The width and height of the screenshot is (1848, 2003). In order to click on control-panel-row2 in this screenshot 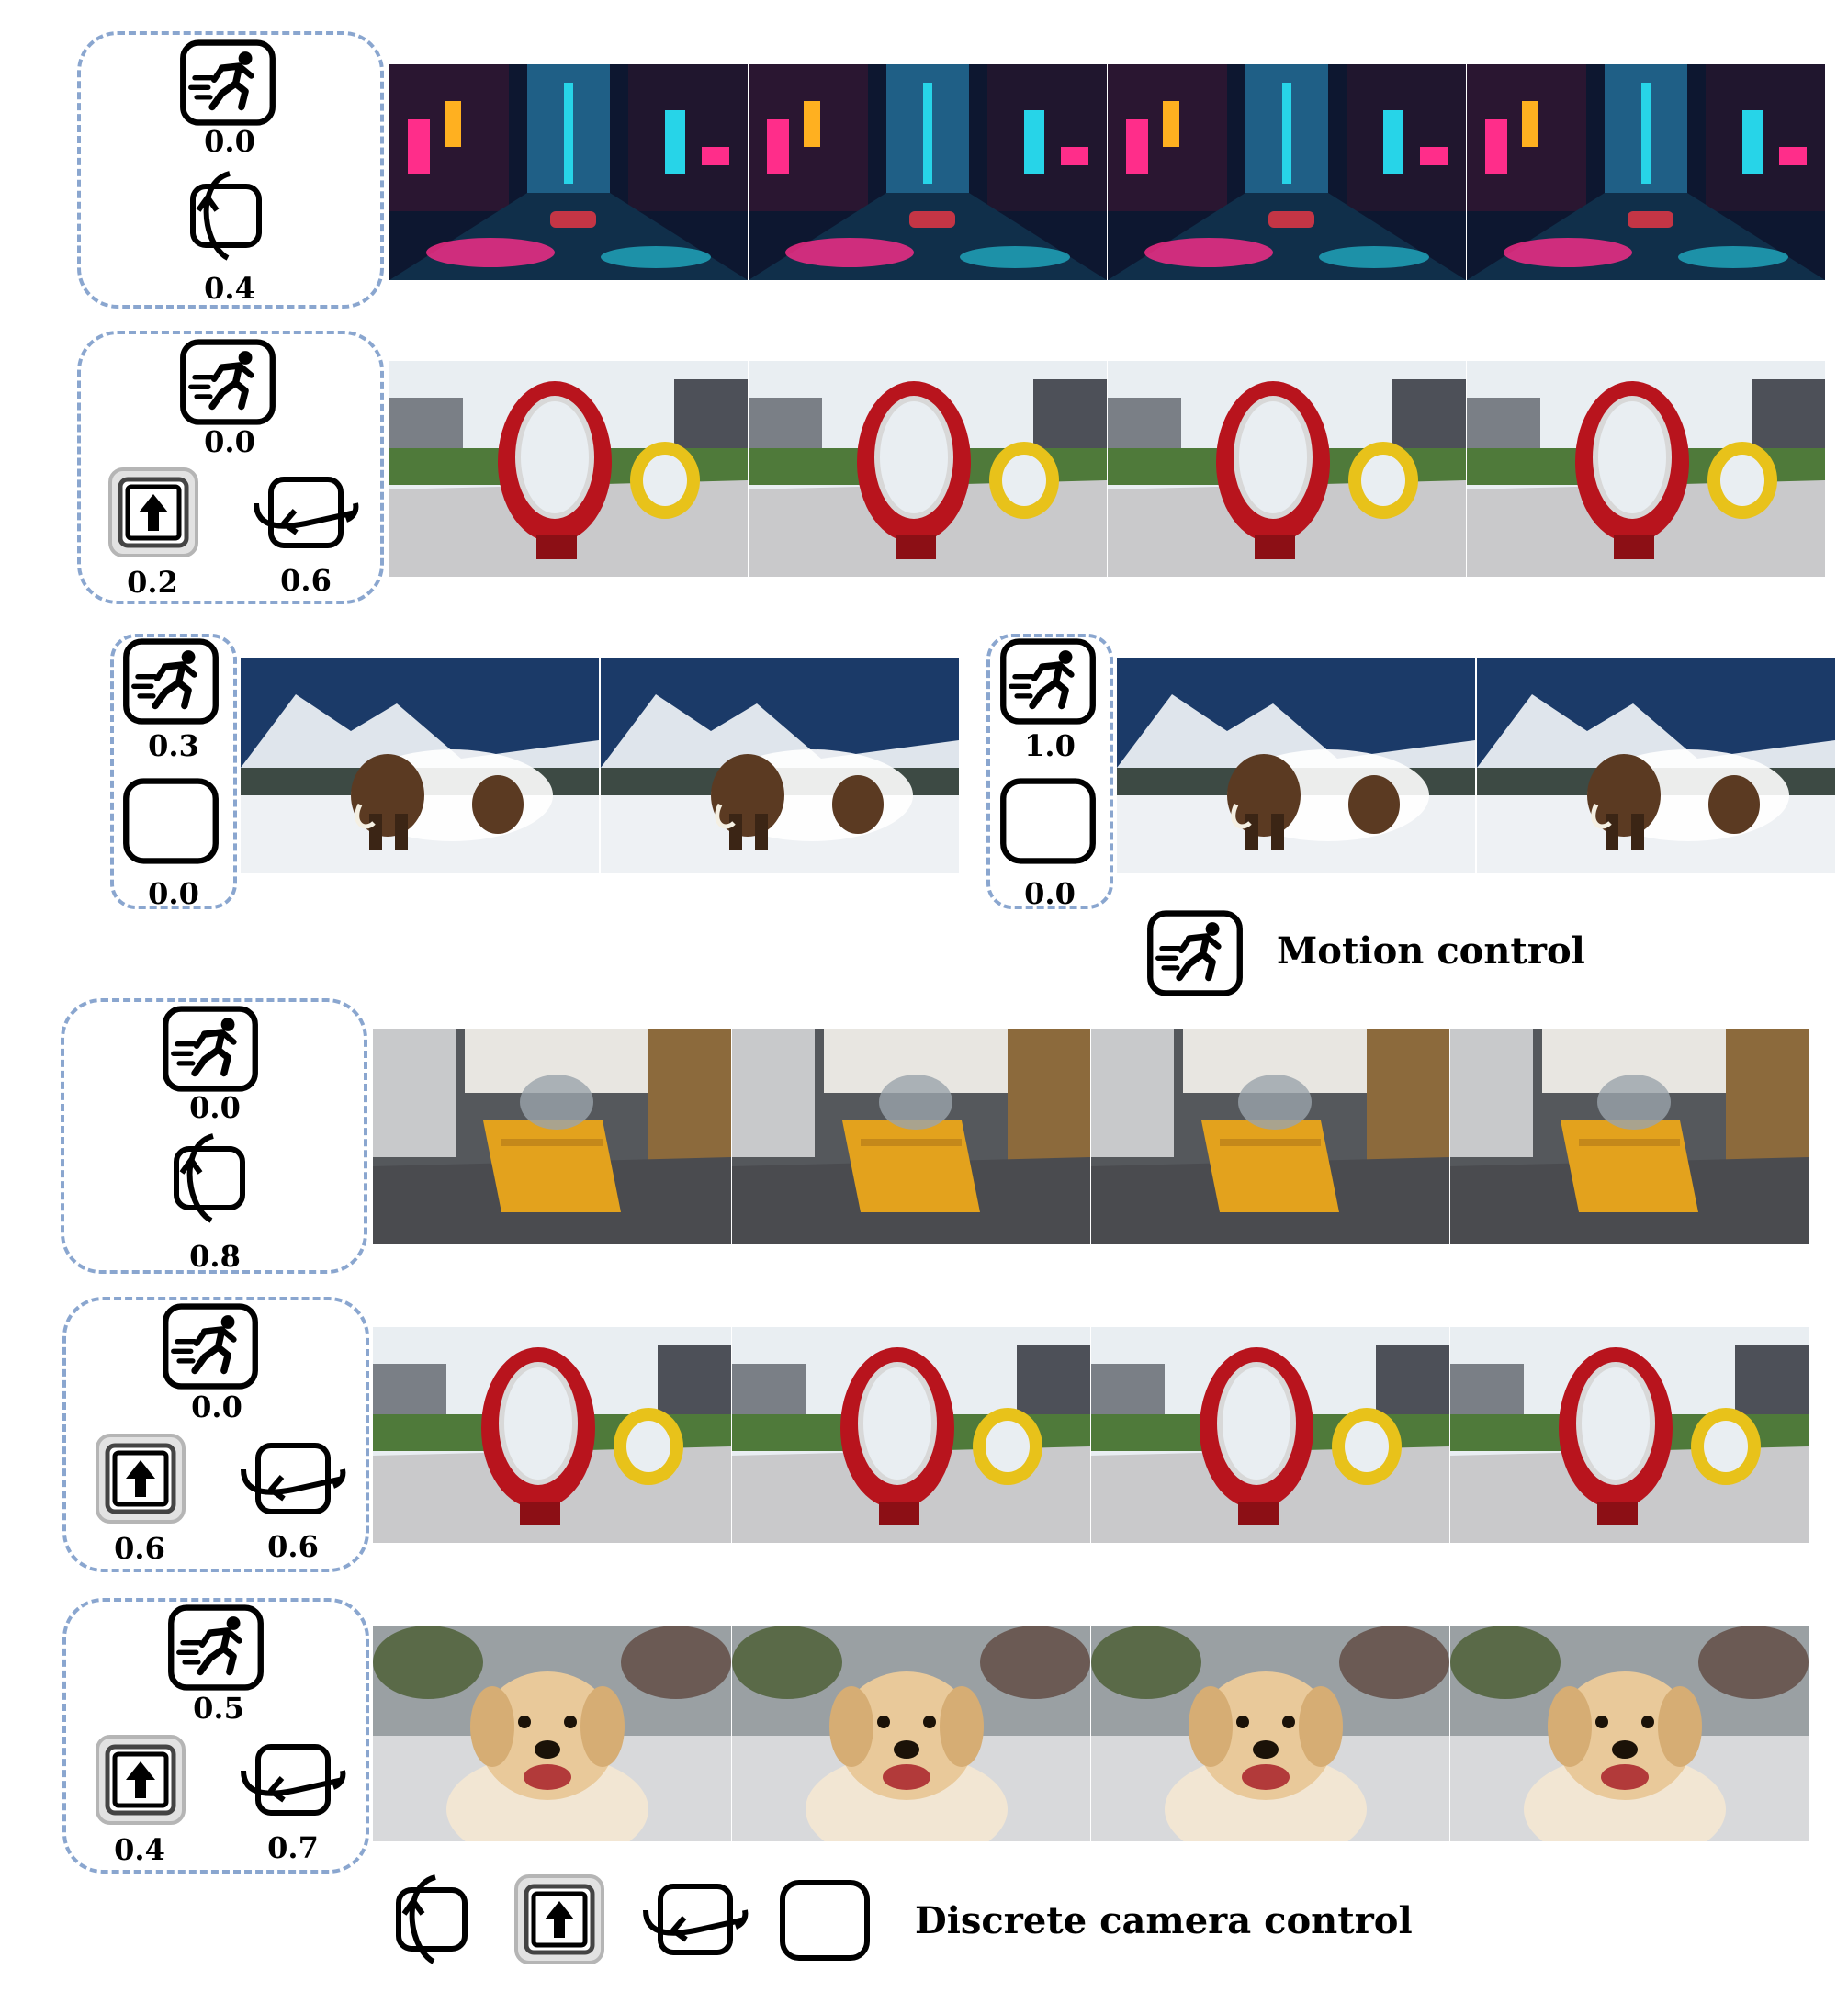, I will do `click(230, 467)`.